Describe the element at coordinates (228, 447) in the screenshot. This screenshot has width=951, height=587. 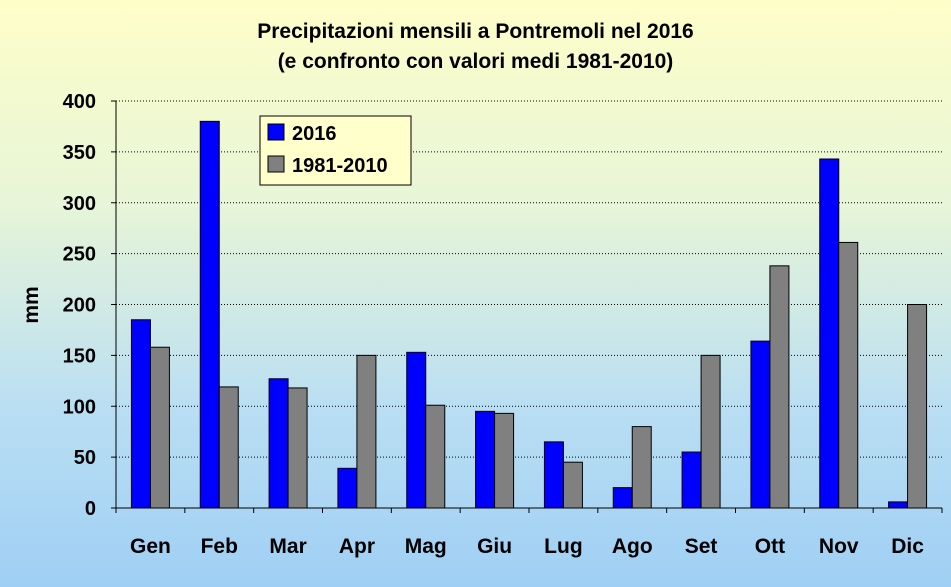
I see `bar-1981-2010-Feb` at that location.